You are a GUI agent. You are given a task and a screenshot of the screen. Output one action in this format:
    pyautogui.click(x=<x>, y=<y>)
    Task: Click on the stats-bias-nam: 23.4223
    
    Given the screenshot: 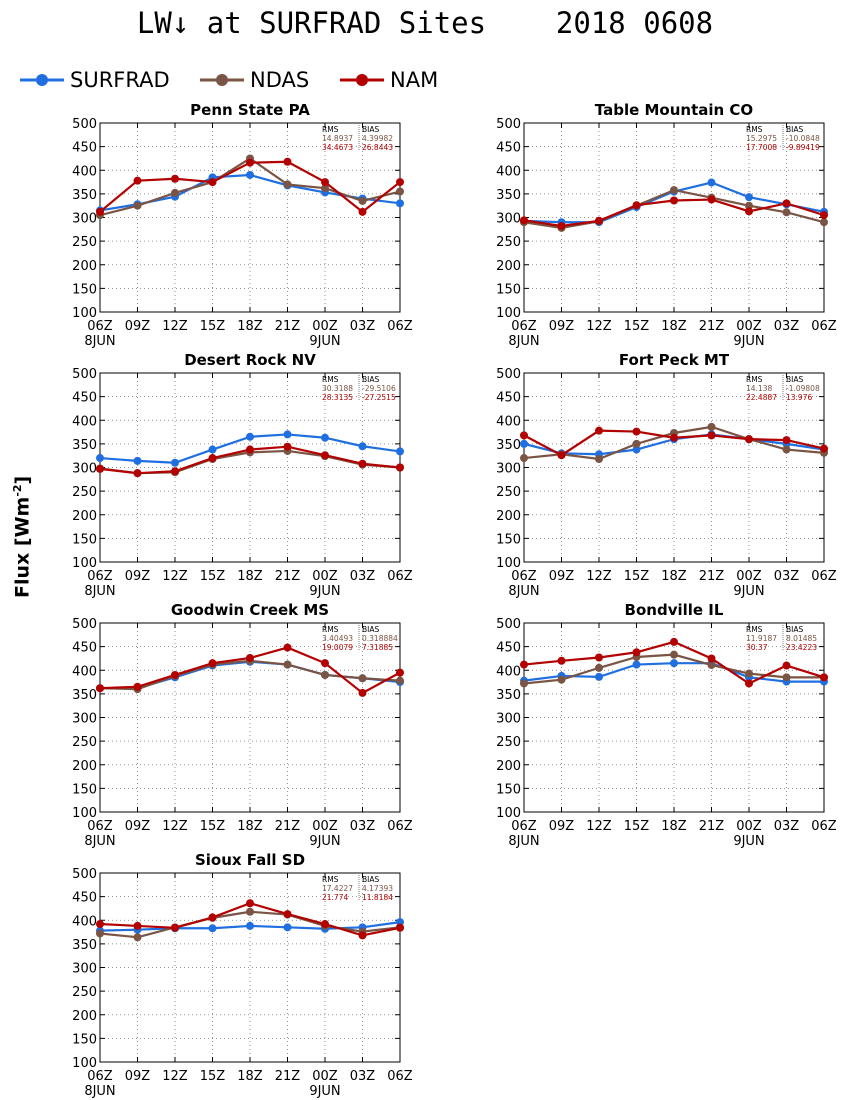 What is the action you would take?
    pyautogui.click(x=801, y=647)
    